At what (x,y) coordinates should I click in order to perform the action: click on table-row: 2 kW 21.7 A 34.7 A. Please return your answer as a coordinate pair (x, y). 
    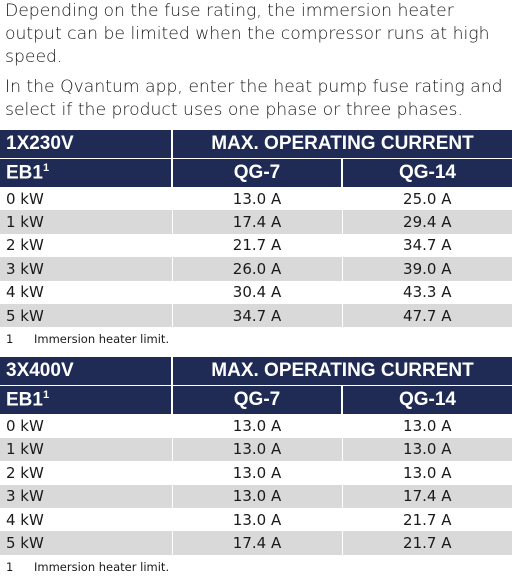
    Looking at the image, I should click on (256, 245).